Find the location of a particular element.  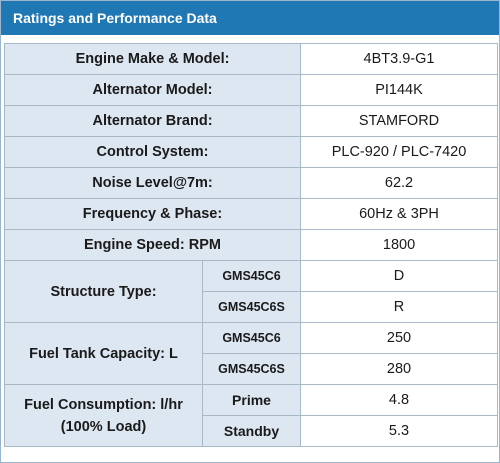

row-label: Frequency & Phase: is located at coordinates (152, 214).